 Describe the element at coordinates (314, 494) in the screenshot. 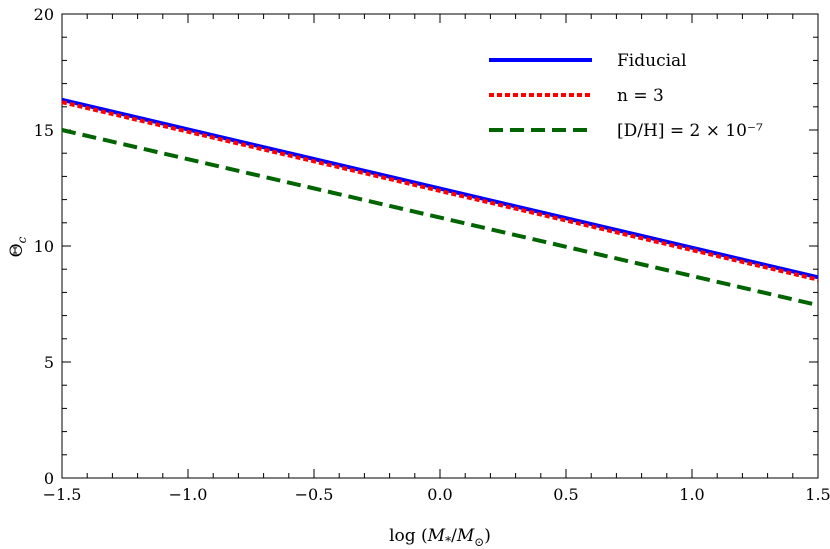

I see `x-tick-label: −0.5` at that location.